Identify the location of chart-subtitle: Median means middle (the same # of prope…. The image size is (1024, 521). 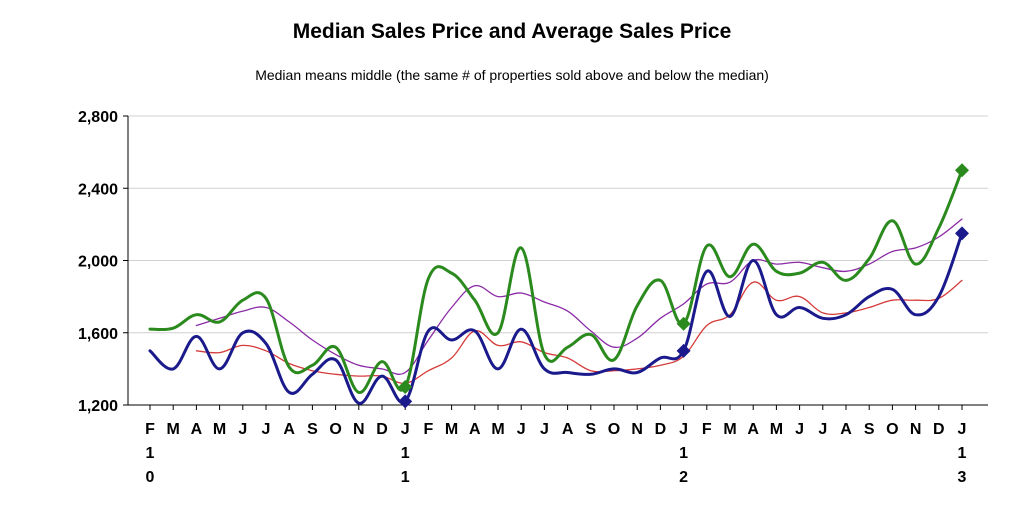
(512, 75).